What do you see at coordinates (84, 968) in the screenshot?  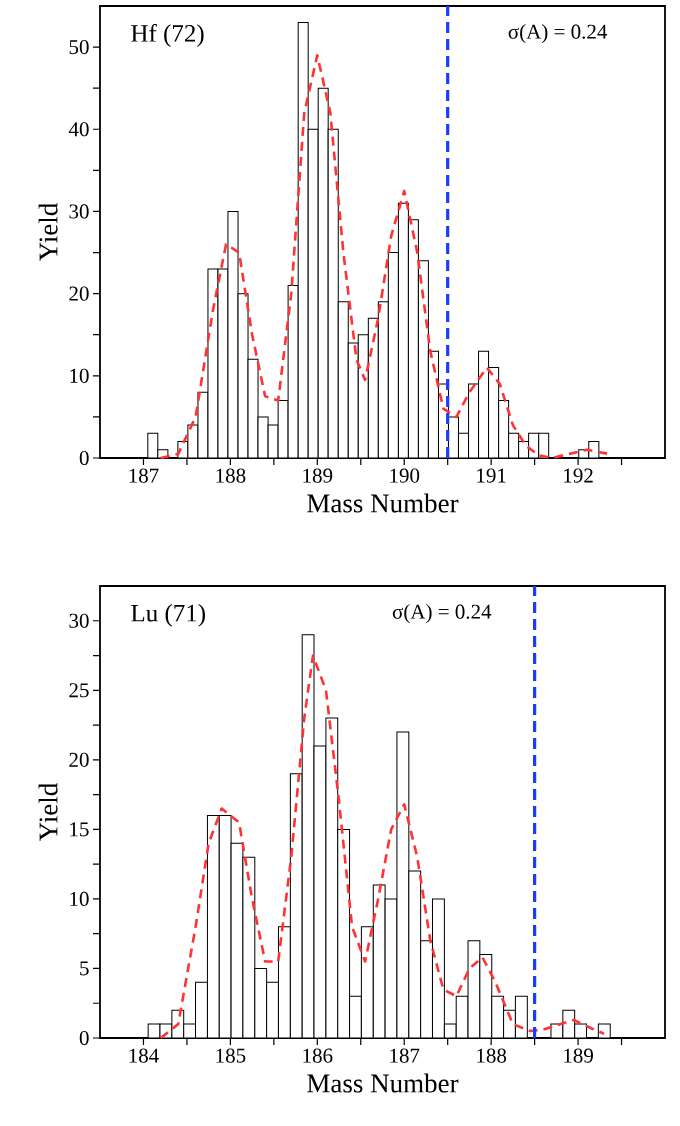 I see `y-tick-label: 5` at bounding box center [84, 968].